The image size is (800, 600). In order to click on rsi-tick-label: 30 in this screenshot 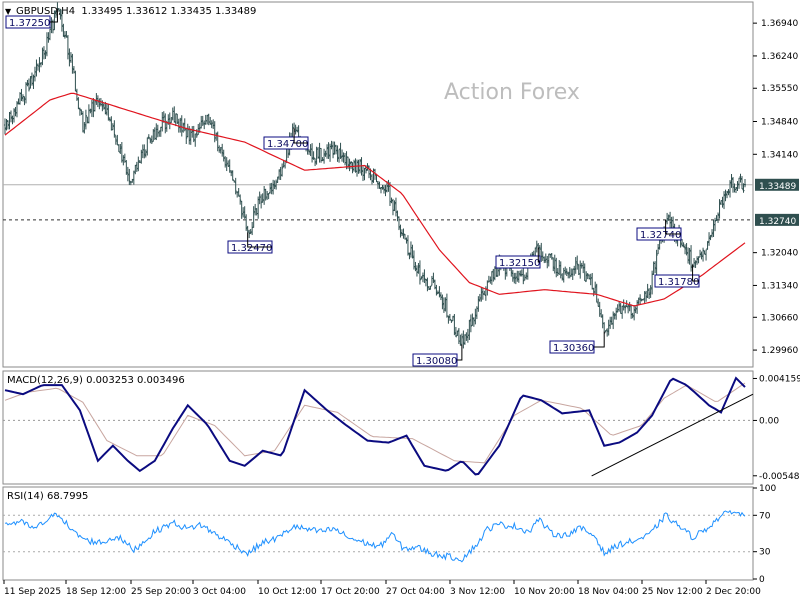, I will do `click(765, 553)`.